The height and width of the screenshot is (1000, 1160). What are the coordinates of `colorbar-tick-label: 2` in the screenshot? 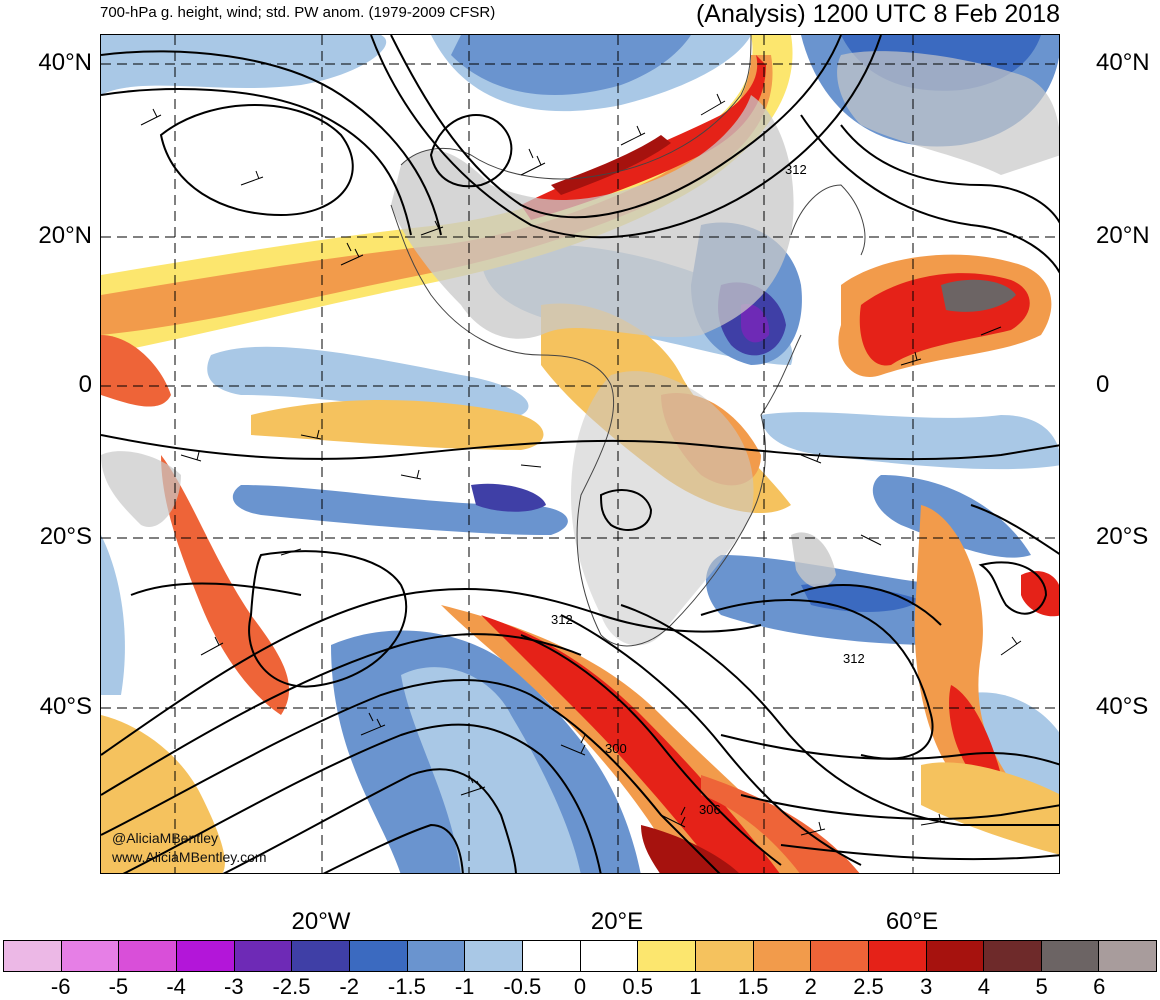 It's located at (810, 986).